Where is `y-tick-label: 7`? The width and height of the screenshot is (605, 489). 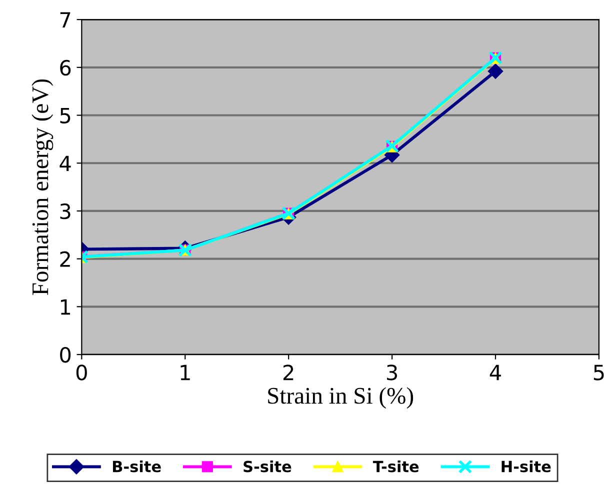
y-tick-label: 7 is located at coordinates (65, 20).